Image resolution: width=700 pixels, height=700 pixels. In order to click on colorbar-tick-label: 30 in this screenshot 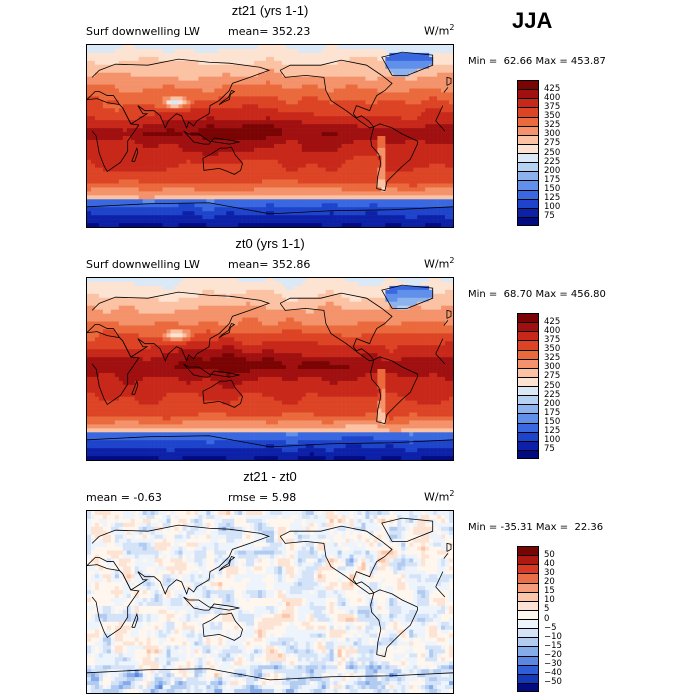, I will do `click(549, 572)`.